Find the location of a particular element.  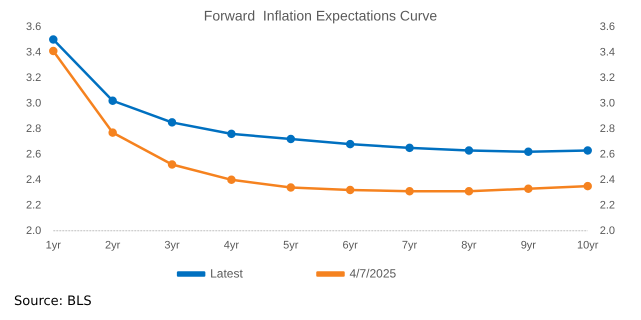

y2-tick-label: 3.4 is located at coordinates (608, 52).